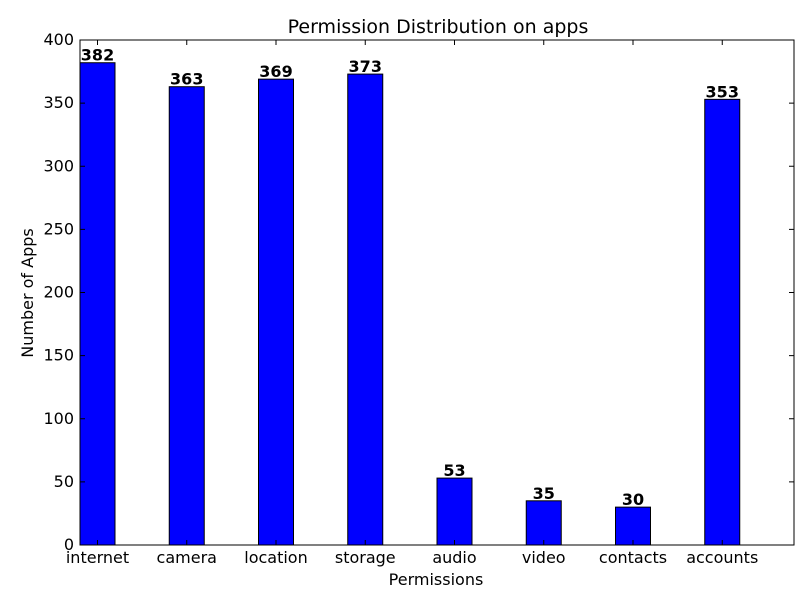 This screenshot has width=812, height=612. Describe the element at coordinates (97, 55) in the screenshot. I see `data-label-internet: 382` at that location.